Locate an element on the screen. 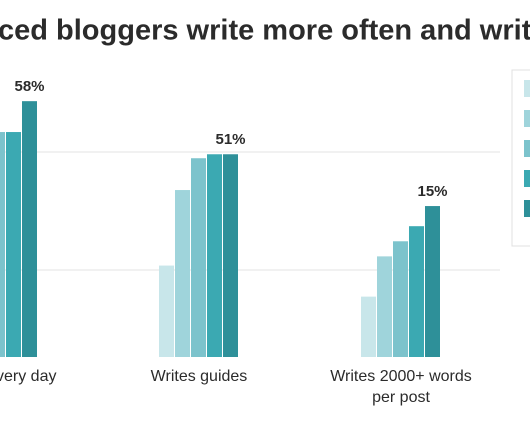 Image resolution: width=530 pixels, height=442 pixels. x-tick-label: per post is located at coordinates (401, 397).